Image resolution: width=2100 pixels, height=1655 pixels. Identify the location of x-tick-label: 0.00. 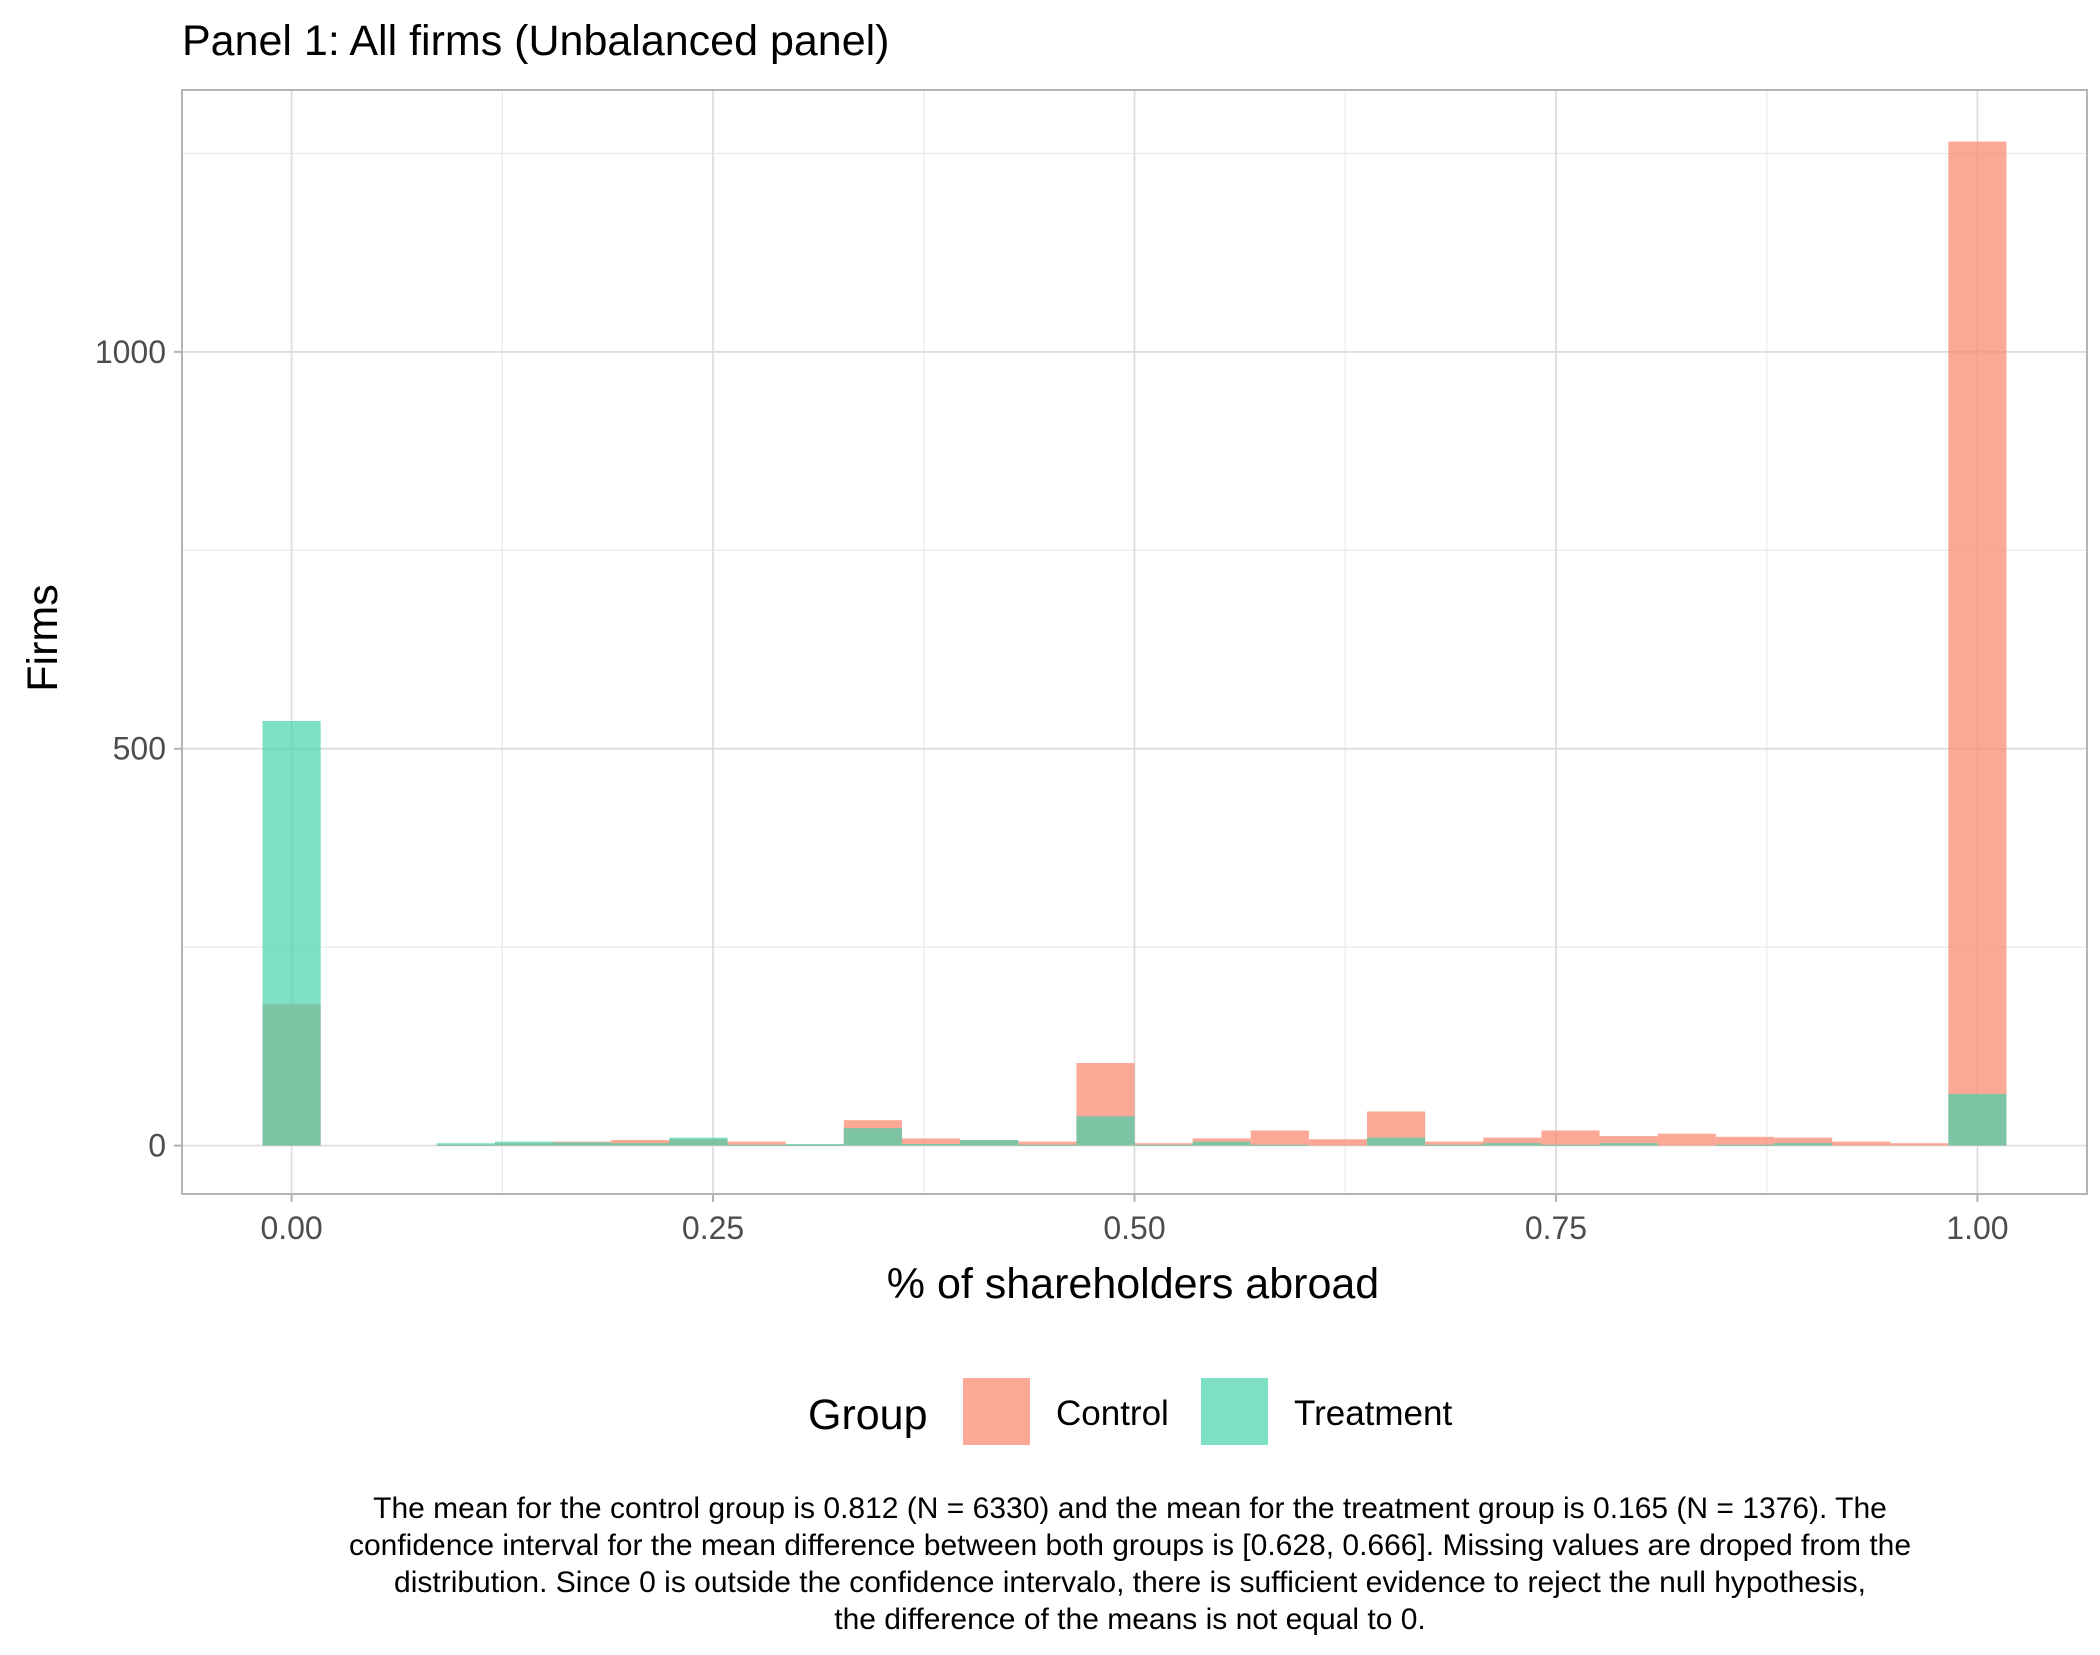
(291, 1228).